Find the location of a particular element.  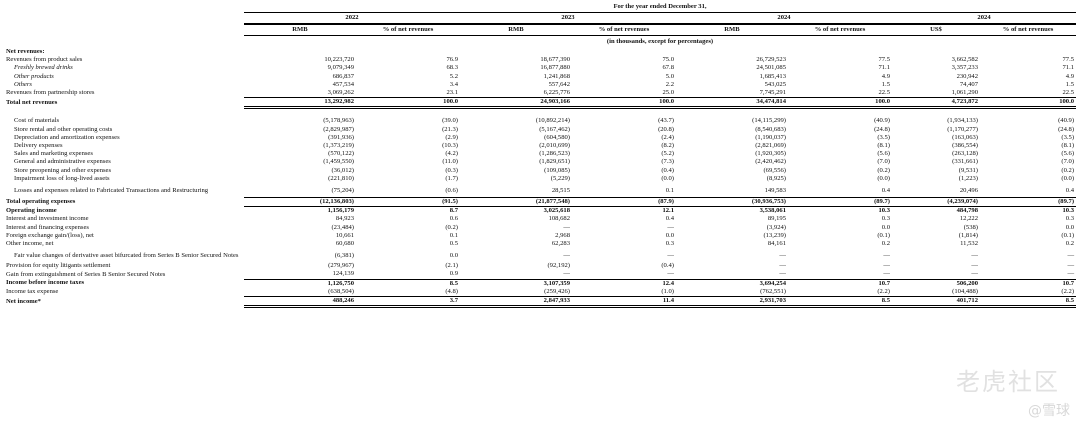

cell-value: 67.8 is located at coordinates (668, 68).